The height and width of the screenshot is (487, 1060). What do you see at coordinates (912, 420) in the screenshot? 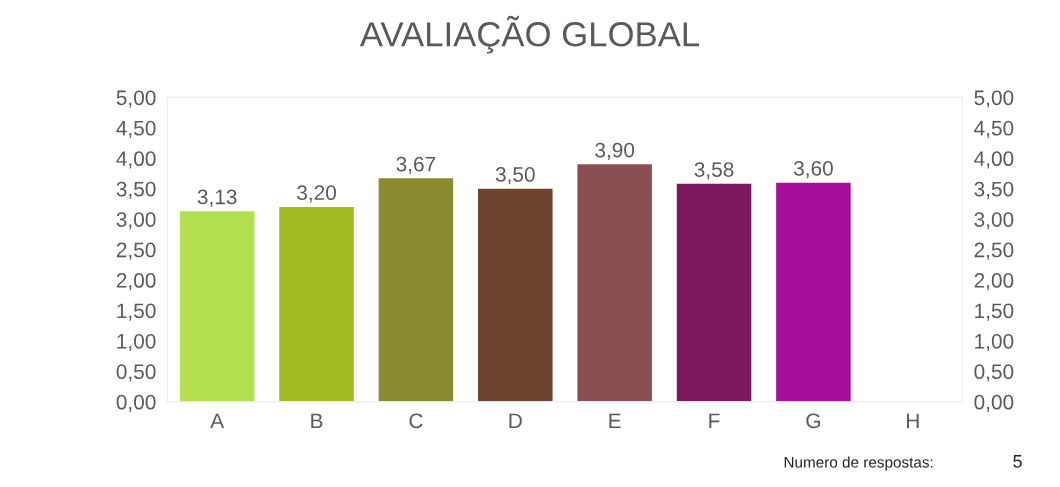
I see `x-tick-label: H` at bounding box center [912, 420].